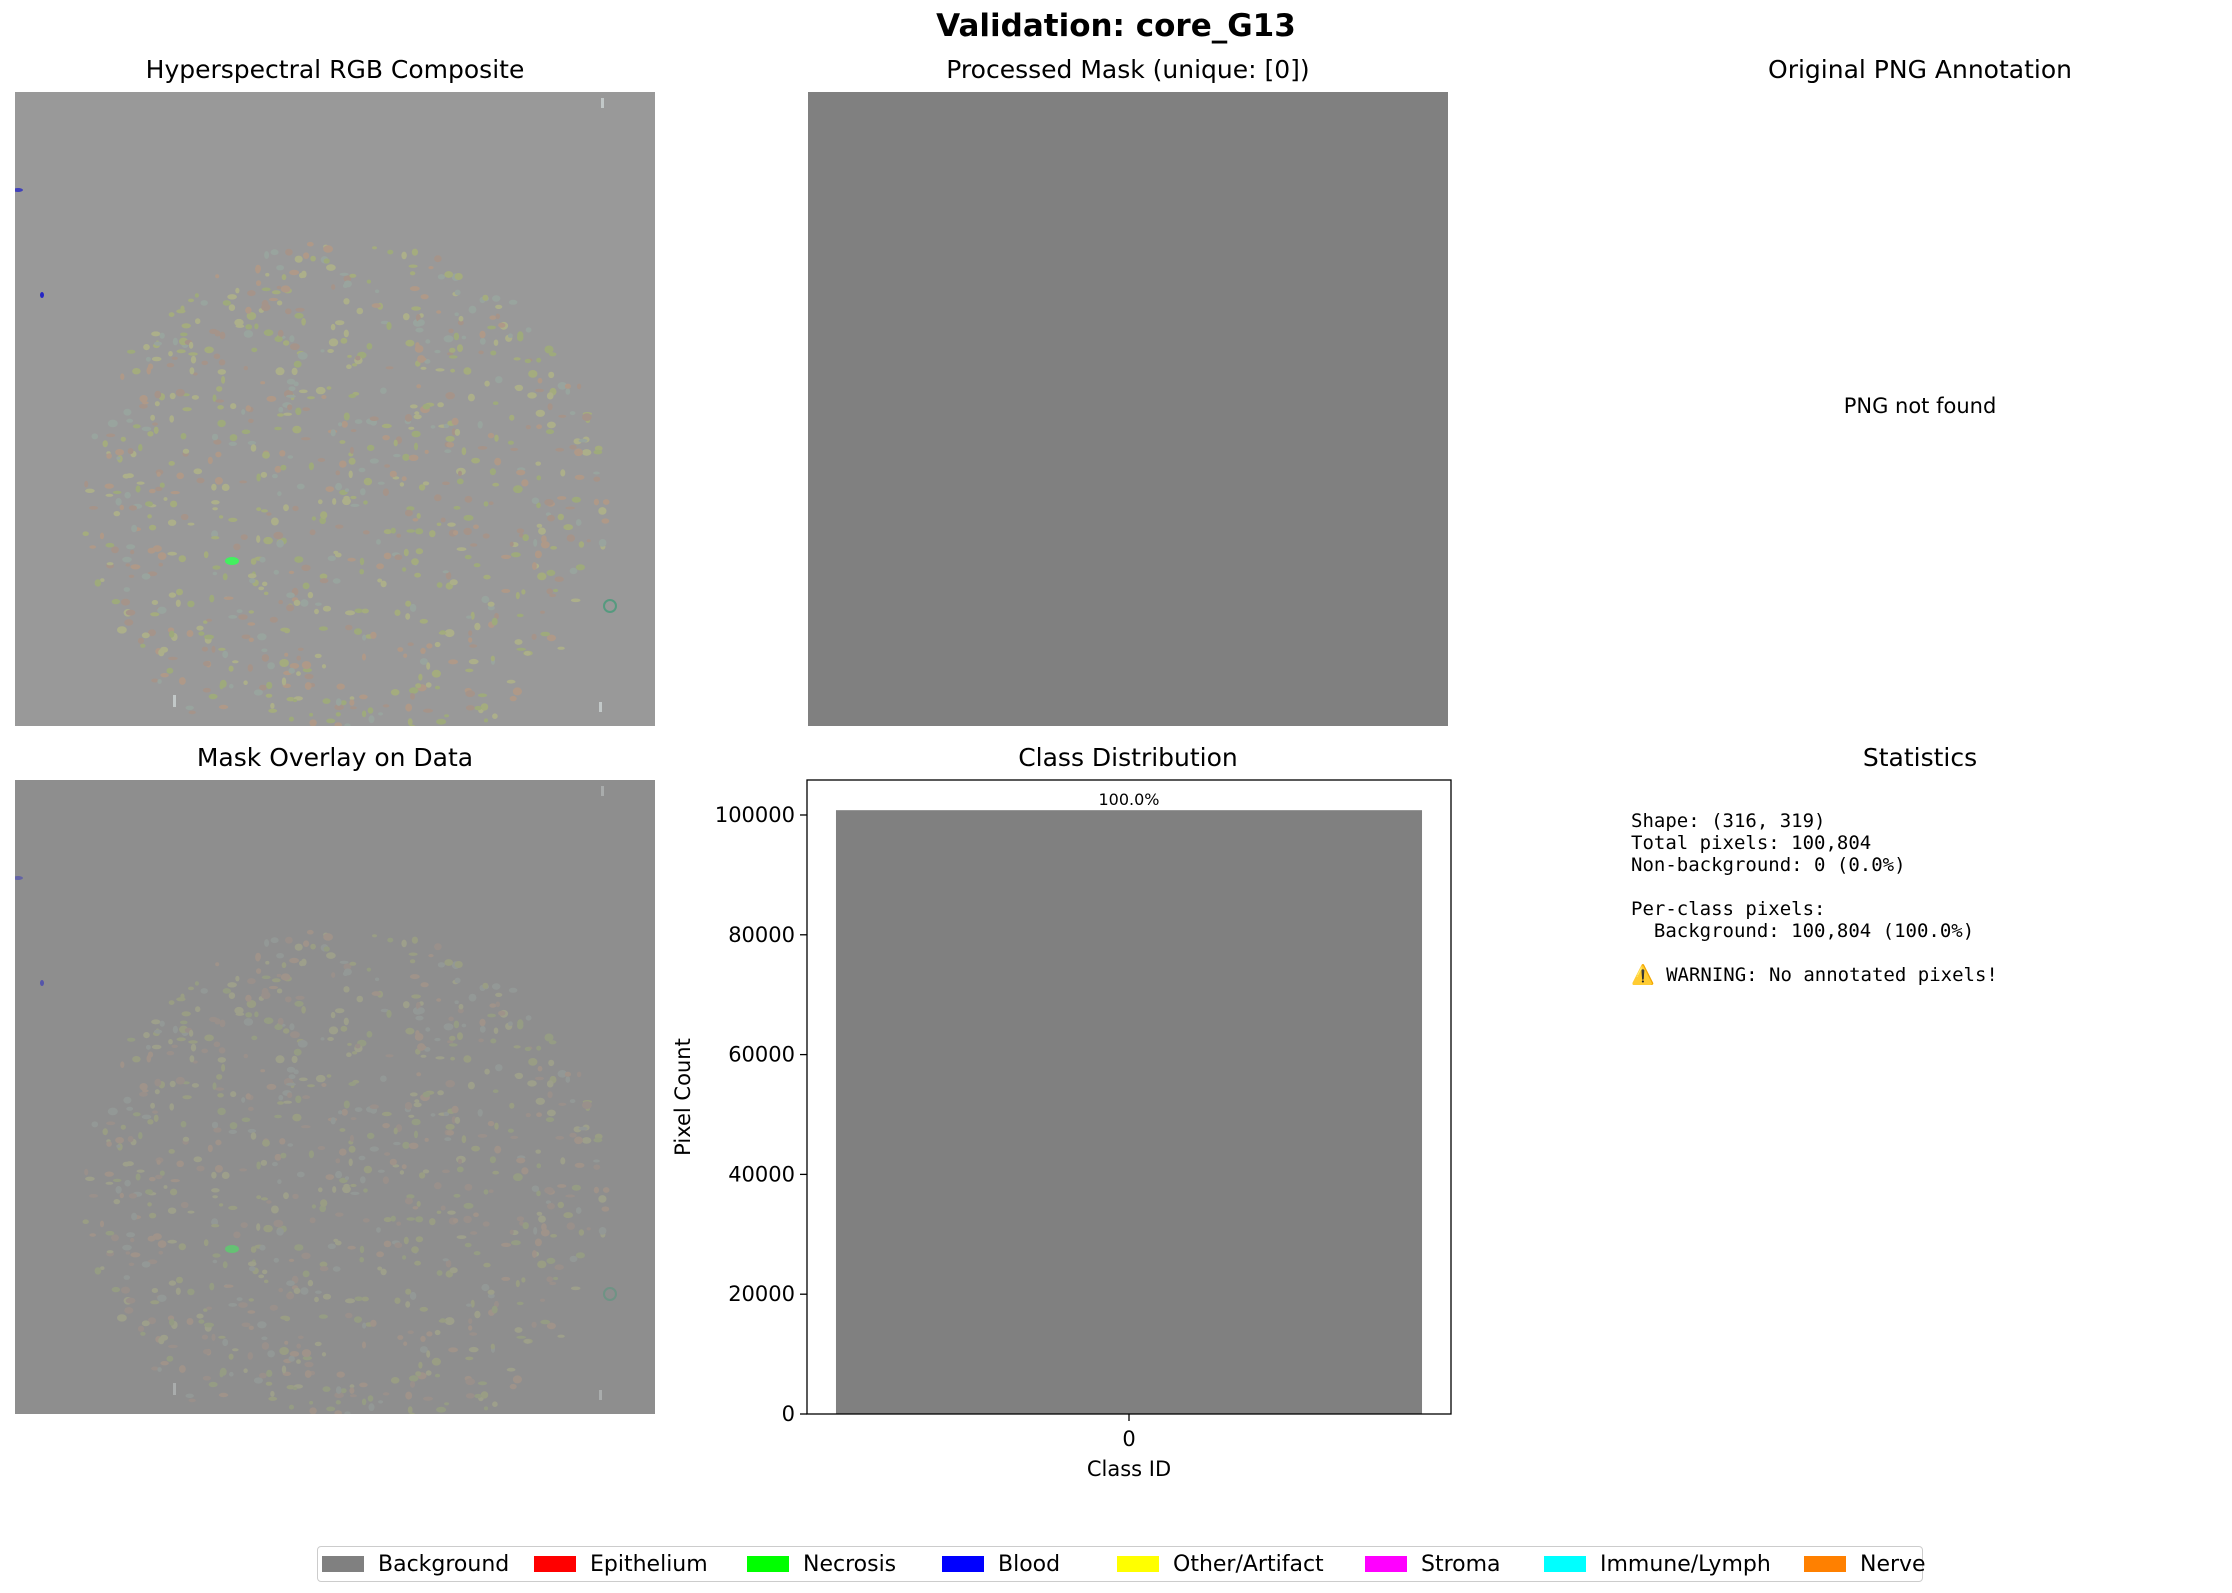 Image resolution: width=2232 pixels, height=1593 pixels. What do you see at coordinates (1248, 1564) in the screenshot?
I see `legend-label: Other/Artifact` at bounding box center [1248, 1564].